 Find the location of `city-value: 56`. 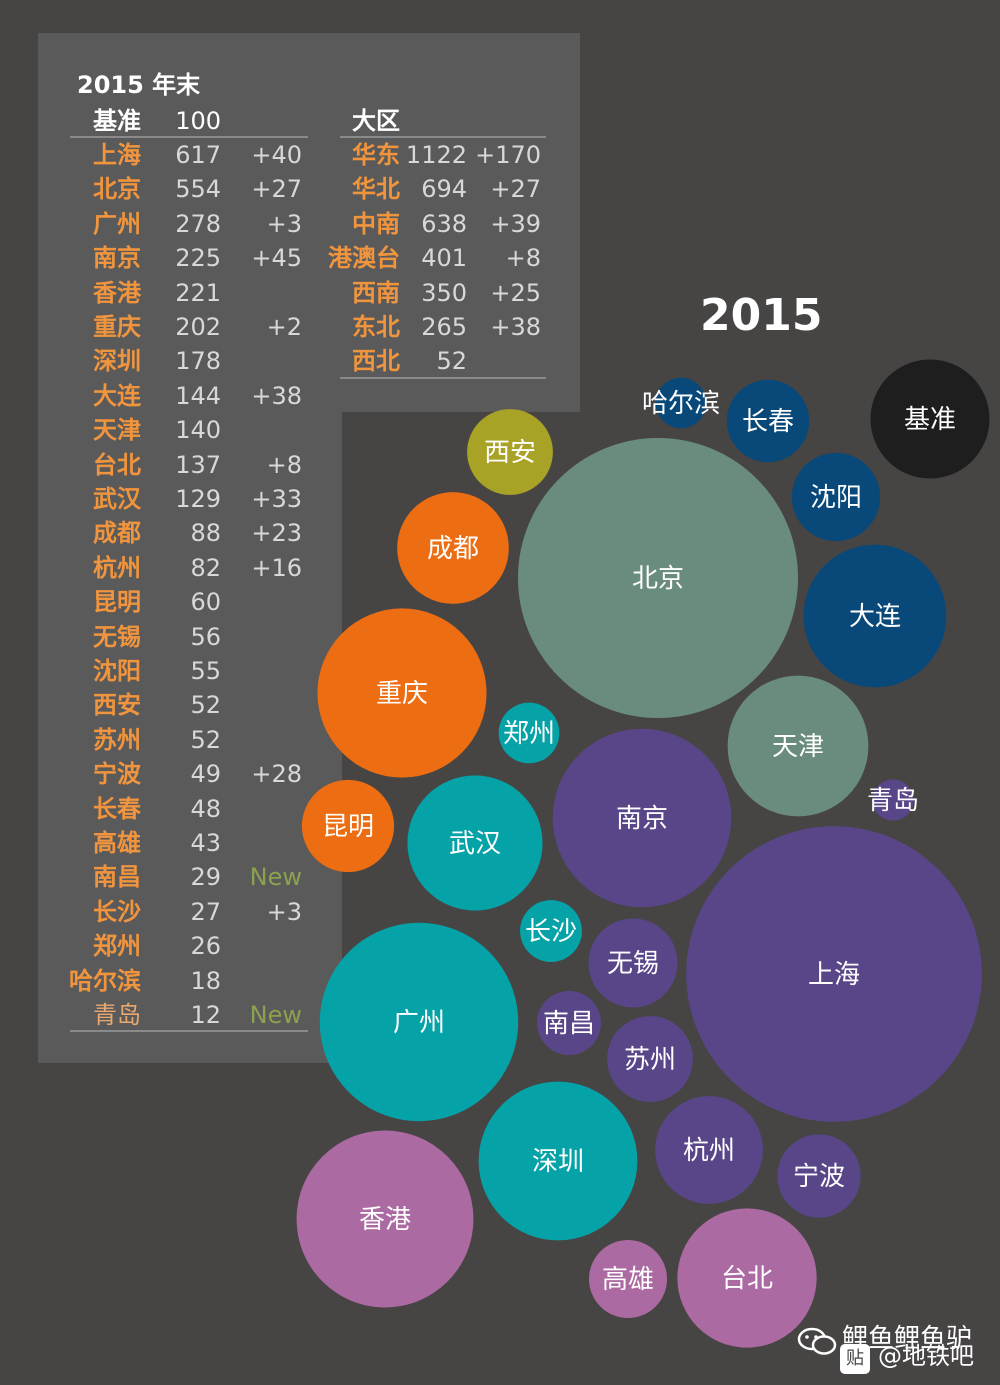

city-value: 56 is located at coordinates (205, 636).